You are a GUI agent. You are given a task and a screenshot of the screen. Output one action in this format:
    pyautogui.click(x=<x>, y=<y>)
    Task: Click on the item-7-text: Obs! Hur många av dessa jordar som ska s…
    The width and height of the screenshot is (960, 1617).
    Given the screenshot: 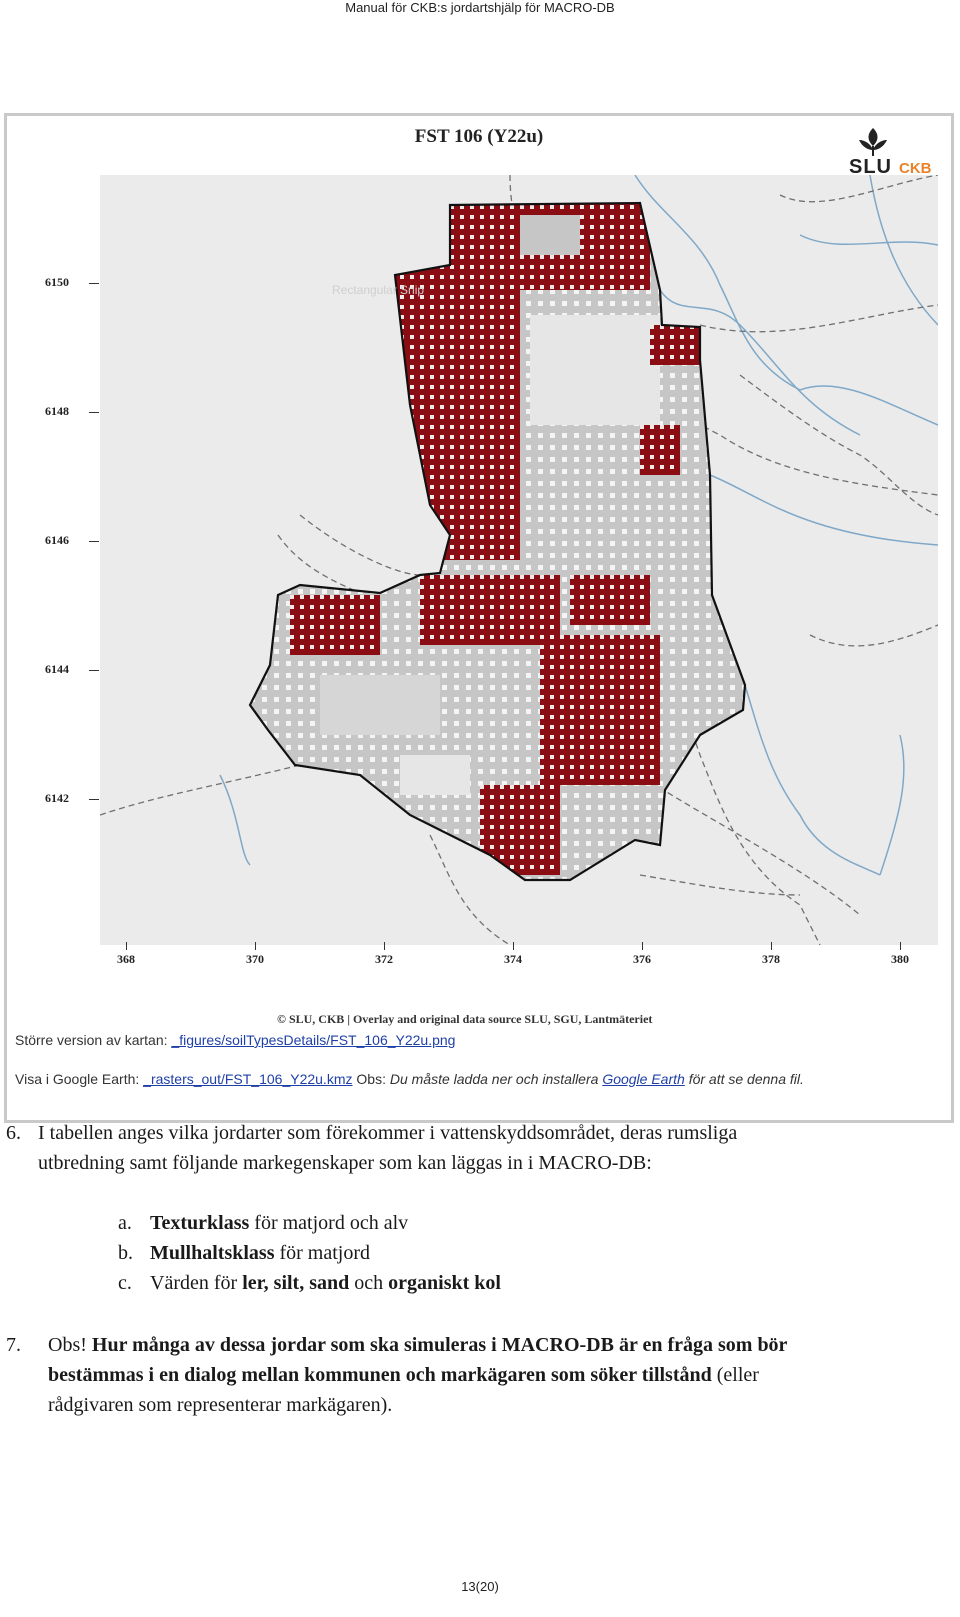 What is the action you would take?
    pyautogui.click(x=418, y=1375)
    